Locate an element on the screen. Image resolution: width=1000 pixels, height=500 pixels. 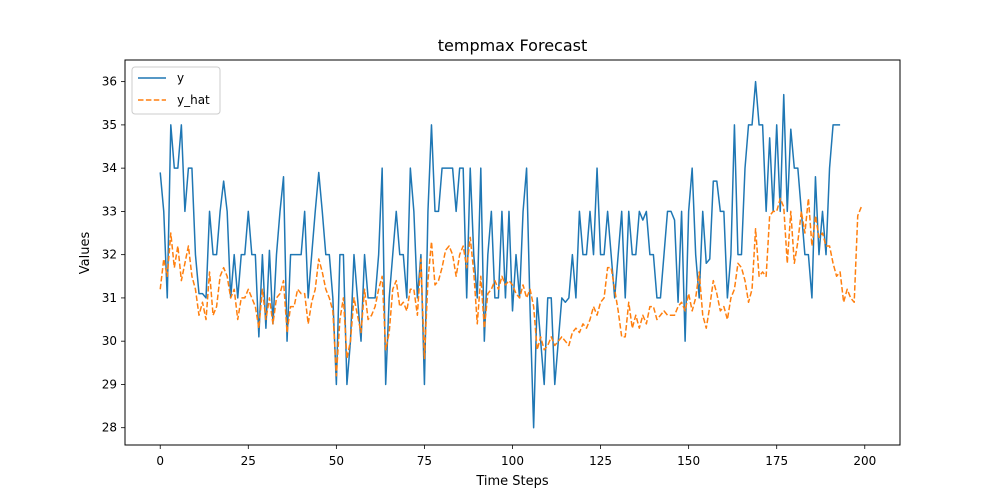
legend-label-y: y is located at coordinates (180, 78).